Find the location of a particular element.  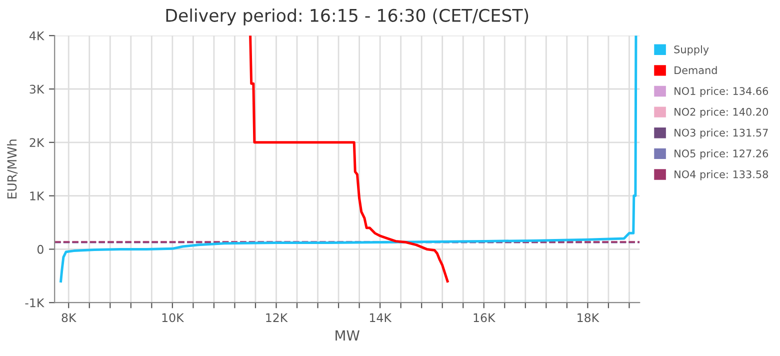

legend-label: NO3 price: 131.57 is located at coordinates (721, 133).